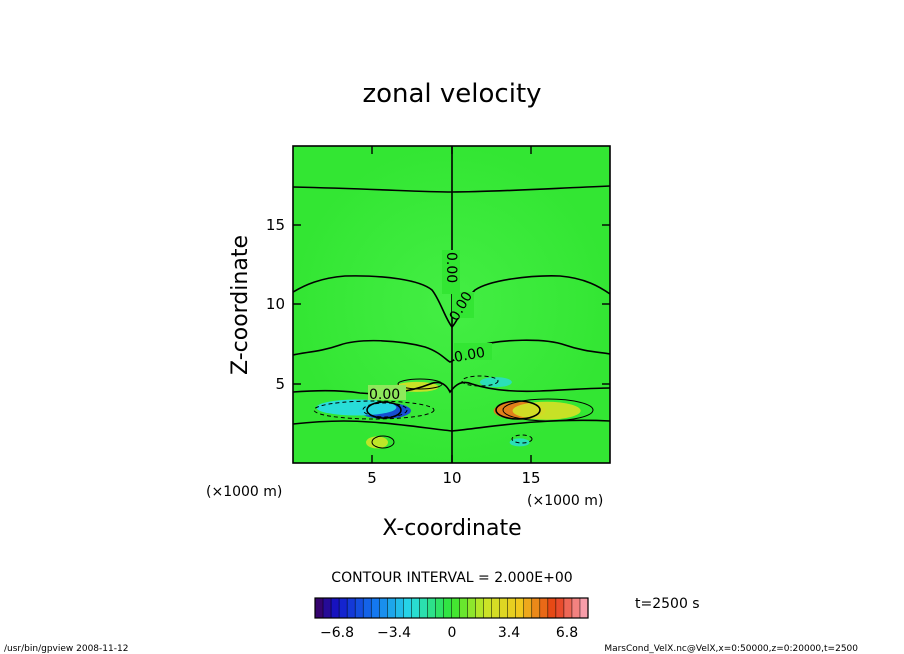 The height and width of the screenshot is (654, 904). I want to click on contour-interval-label: CONTOUR INTERVAL = 2.000E+00, so click(451, 578).